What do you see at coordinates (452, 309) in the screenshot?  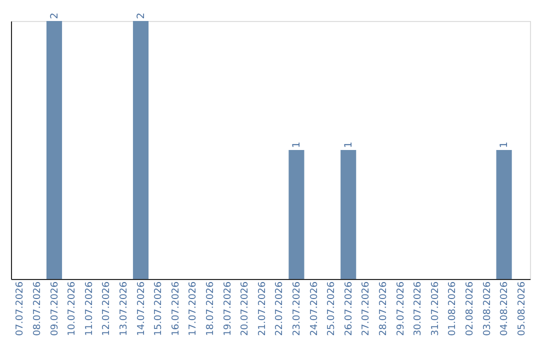 I see `x-tick-label: 01.08.2026` at bounding box center [452, 309].